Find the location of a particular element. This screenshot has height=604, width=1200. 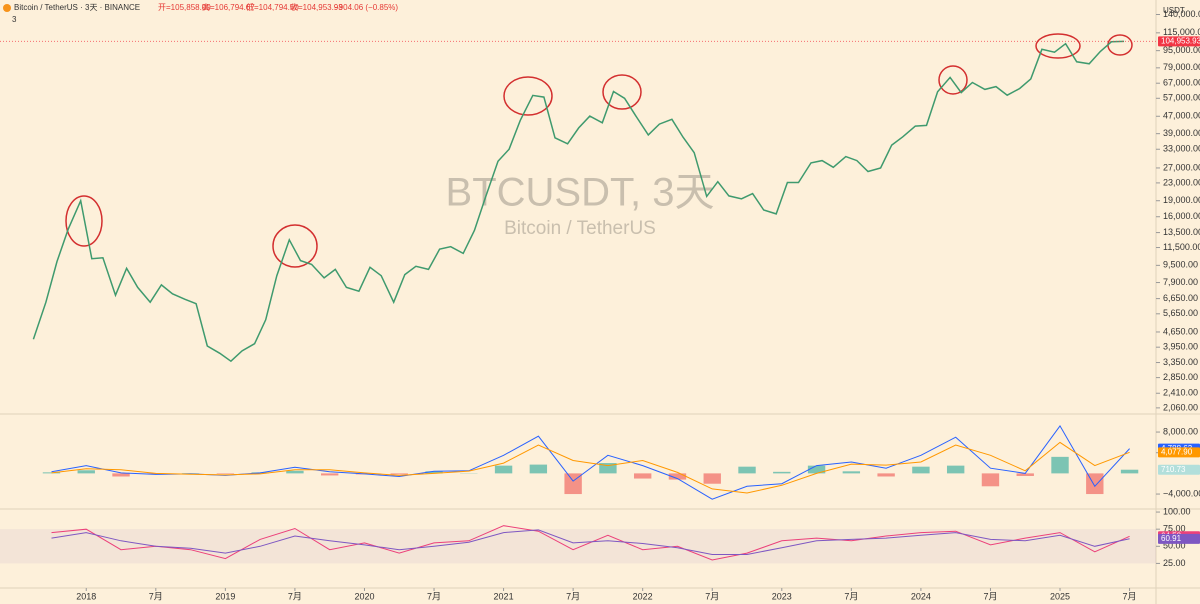

y-tick-label: 25.00 is located at coordinates (1174, 563).